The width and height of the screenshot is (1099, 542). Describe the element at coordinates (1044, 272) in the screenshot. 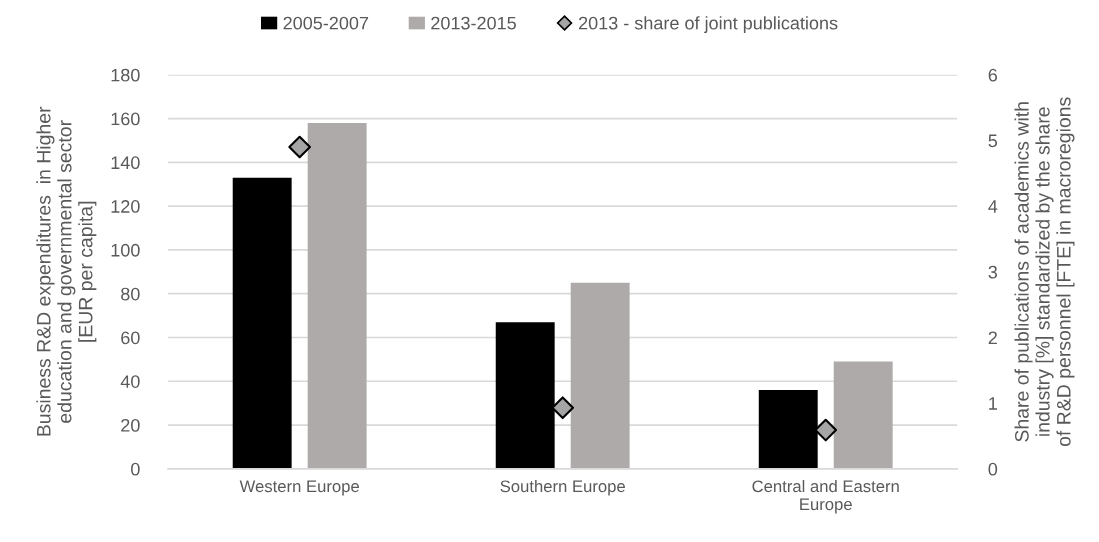

I see `y2-axis-title: Share of publications of academics with industry [%] standardized by the share of R&D personnel [FTE] in macroregions` at that location.